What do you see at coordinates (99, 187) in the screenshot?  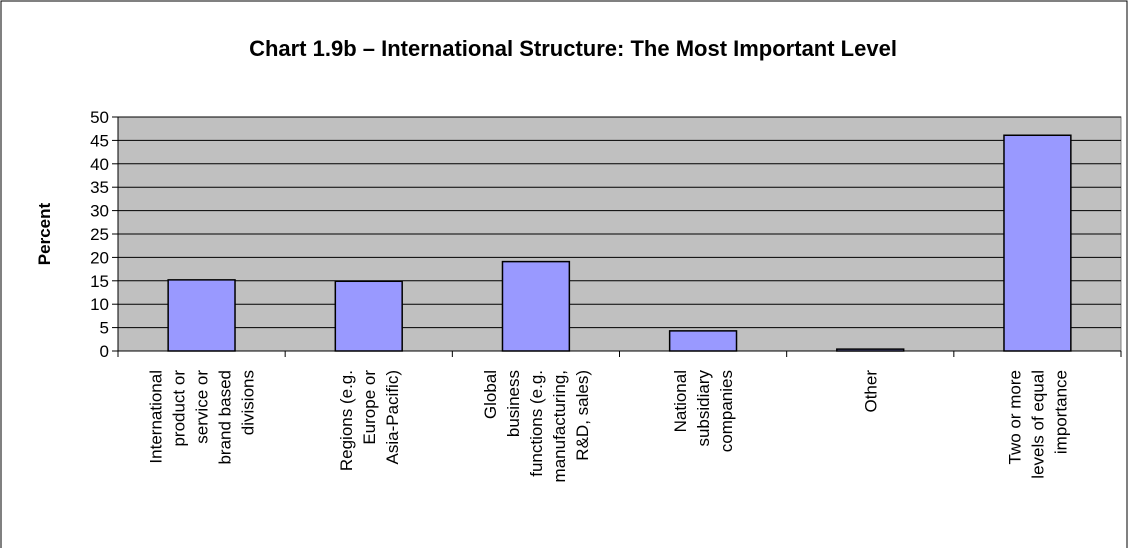 I see `y-tick-label: 35` at bounding box center [99, 187].